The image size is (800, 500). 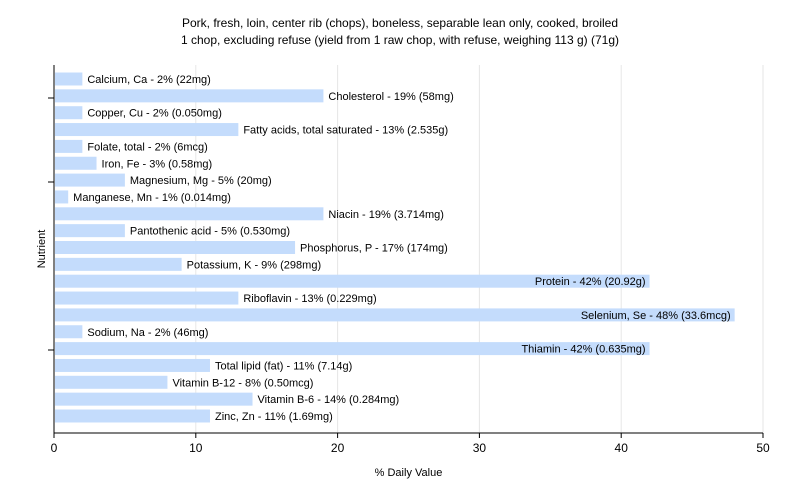 I want to click on bar-label: Magnesium, Mg - 5% (20mg), so click(x=201, y=181).